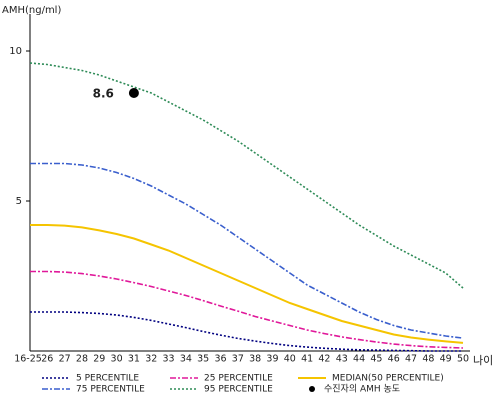 This screenshot has width=500, height=400. What do you see at coordinates (65, 359) in the screenshot?
I see `x-tick-label: 27` at bounding box center [65, 359].